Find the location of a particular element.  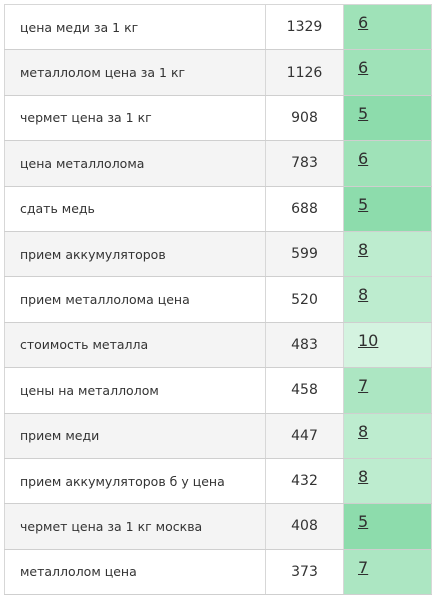

keyword-cell: прием металлолома цена is located at coordinates (135, 299).